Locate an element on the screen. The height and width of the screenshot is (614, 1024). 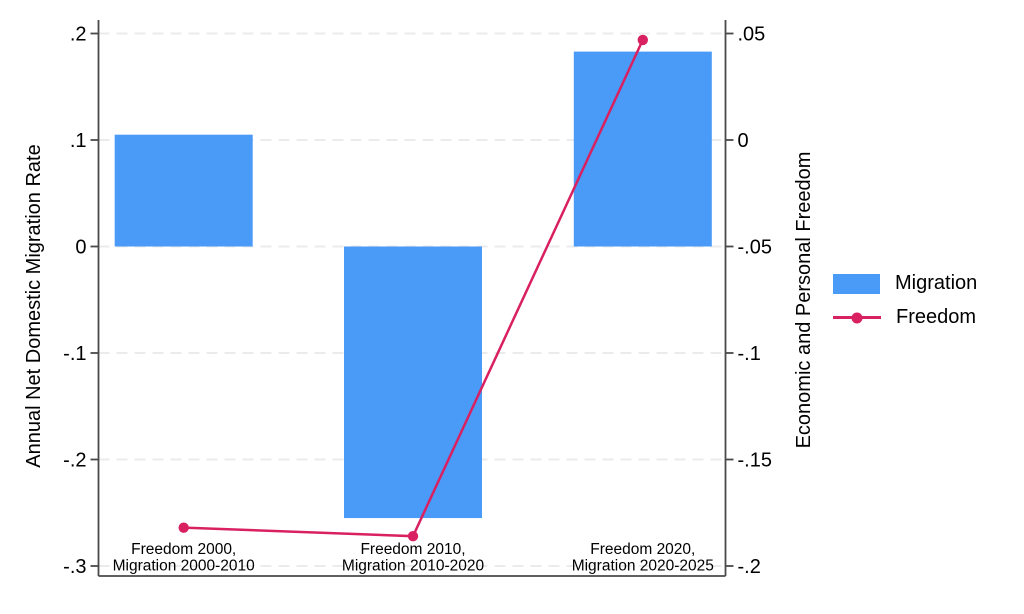
legend-label-migration: Migration is located at coordinates (936, 283).